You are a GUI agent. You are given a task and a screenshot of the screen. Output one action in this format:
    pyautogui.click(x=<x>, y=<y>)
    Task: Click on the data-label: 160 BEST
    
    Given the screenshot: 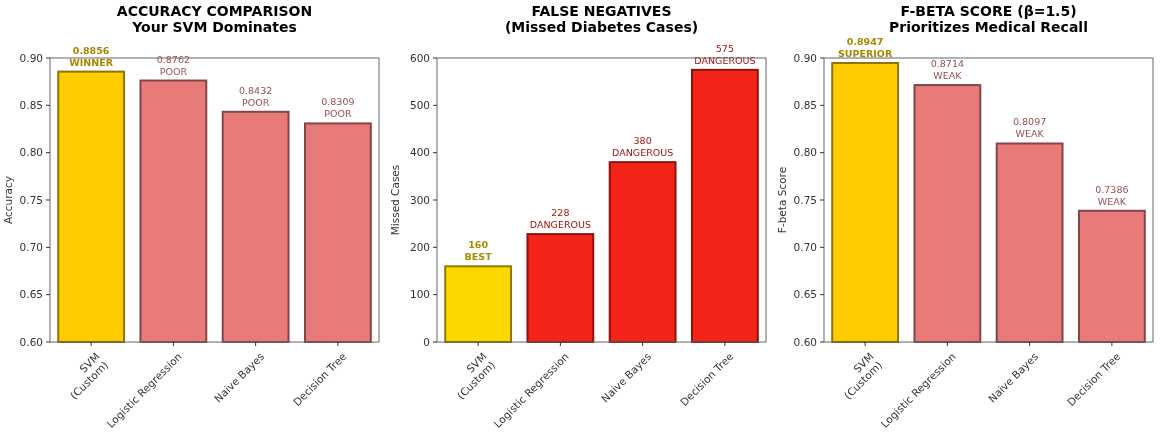 What is the action you would take?
    pyautogui.click(x=478, y=251)
    